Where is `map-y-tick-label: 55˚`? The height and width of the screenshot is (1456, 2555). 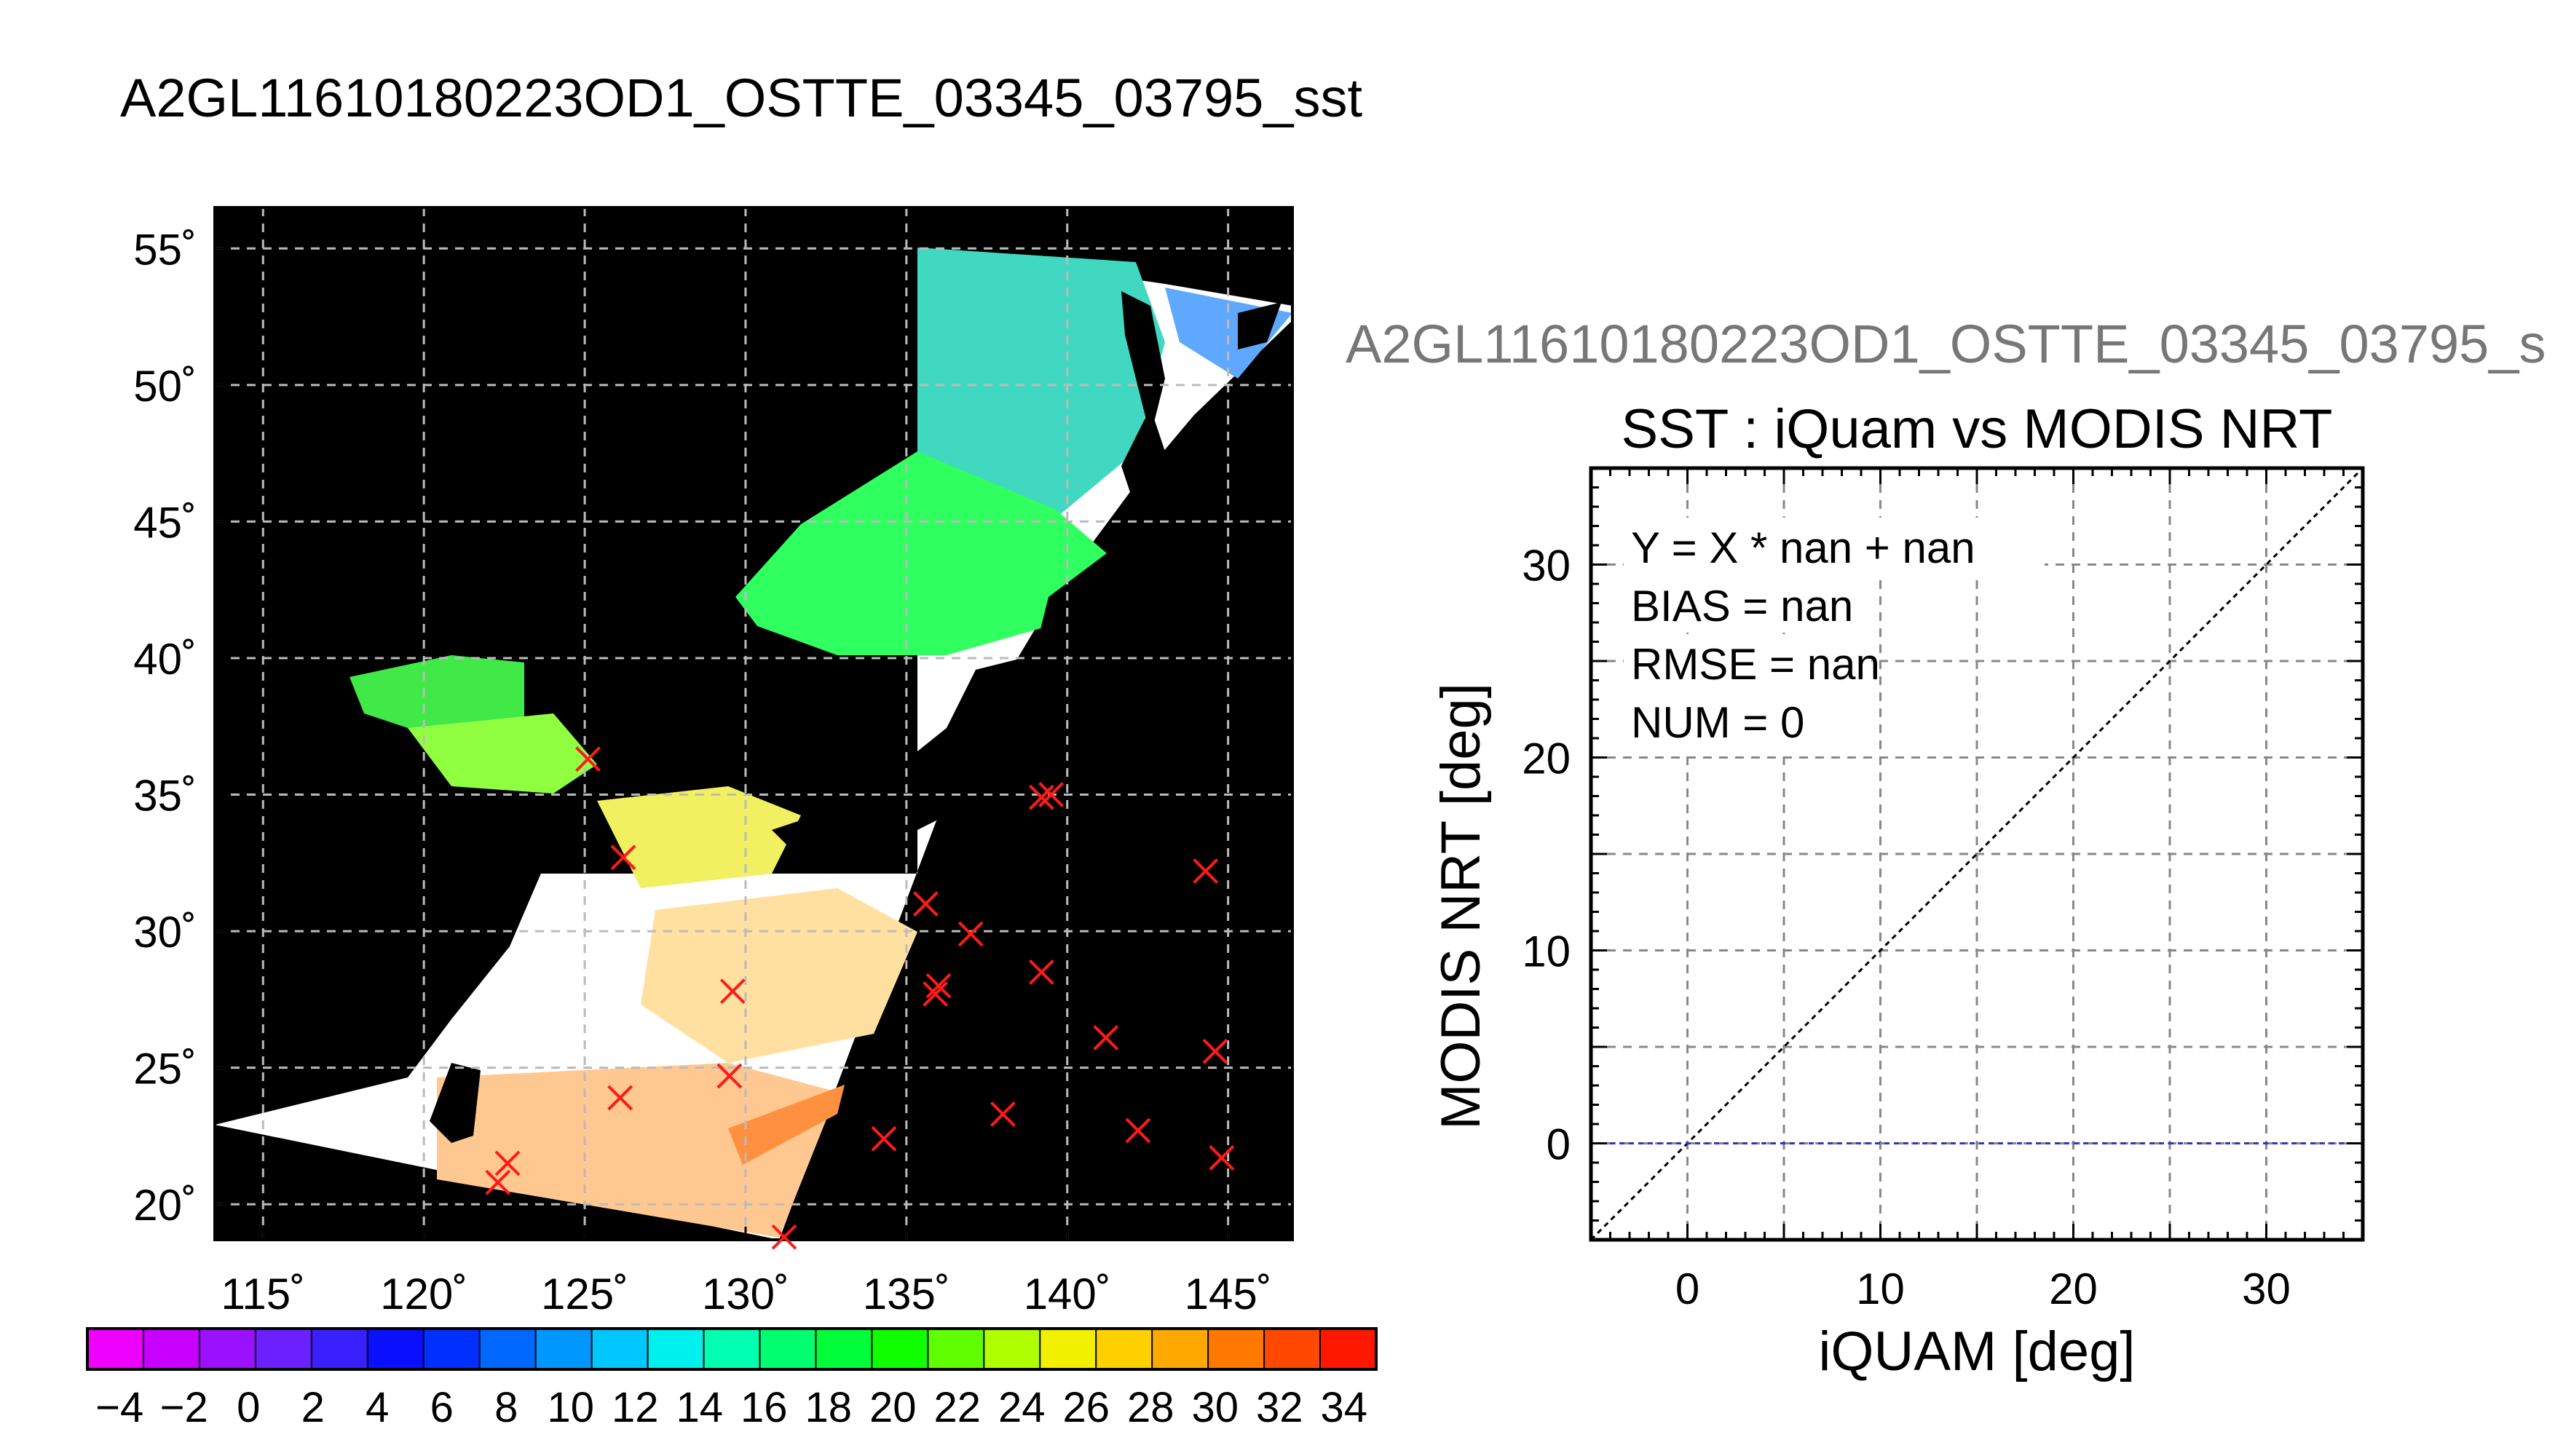 map-y-tick-label: 55˚ is located at coordinates (165, 249).